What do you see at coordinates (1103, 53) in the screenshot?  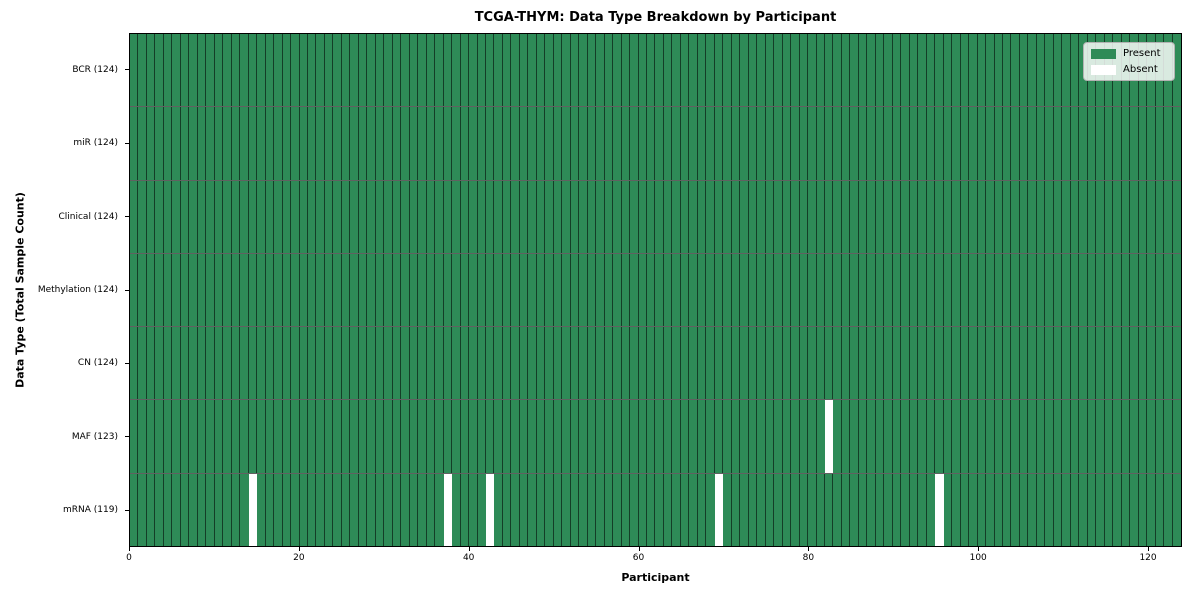 I see `legend-swatch-present` at bounding box center [1103, 53].